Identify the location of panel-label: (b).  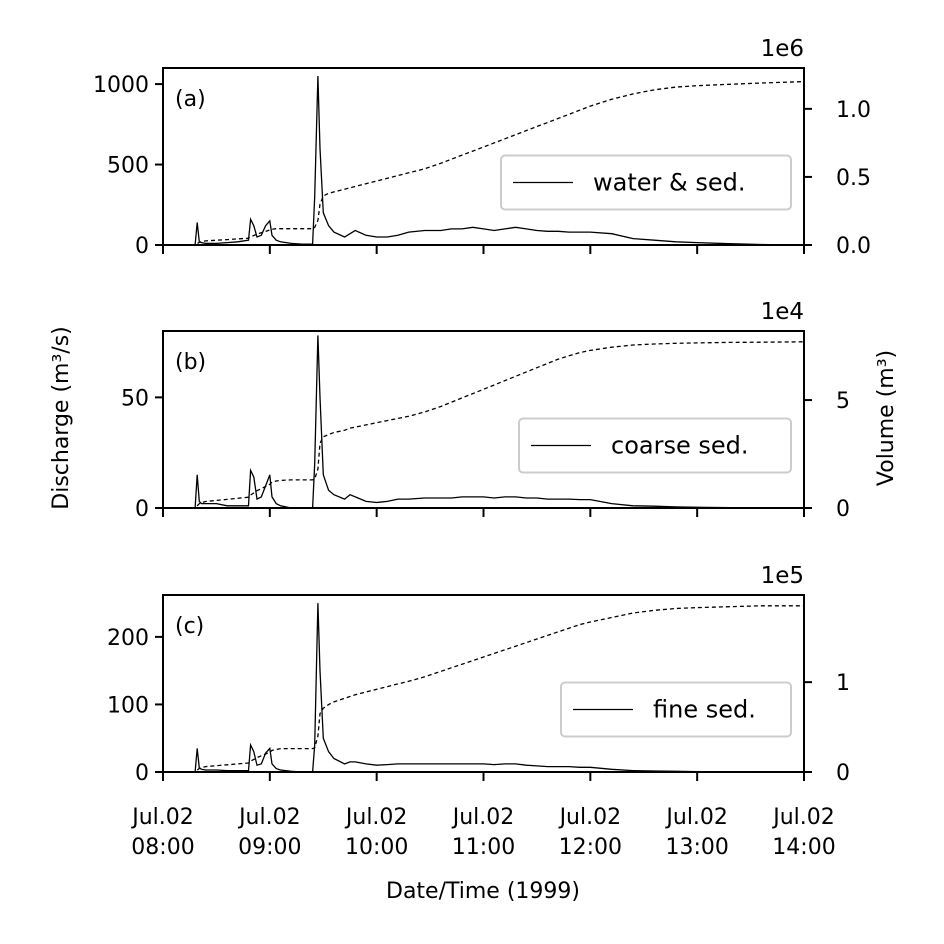
(190, 362).